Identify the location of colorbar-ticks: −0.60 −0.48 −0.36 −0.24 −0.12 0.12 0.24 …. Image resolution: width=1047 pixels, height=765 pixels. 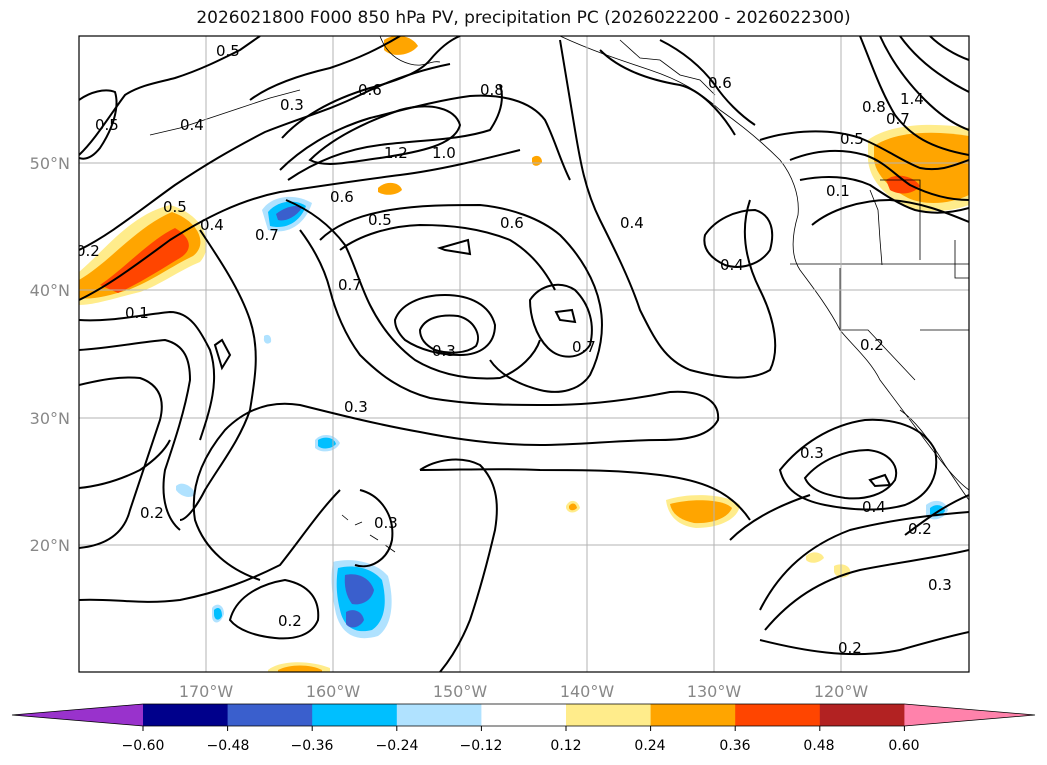
(521, 746).